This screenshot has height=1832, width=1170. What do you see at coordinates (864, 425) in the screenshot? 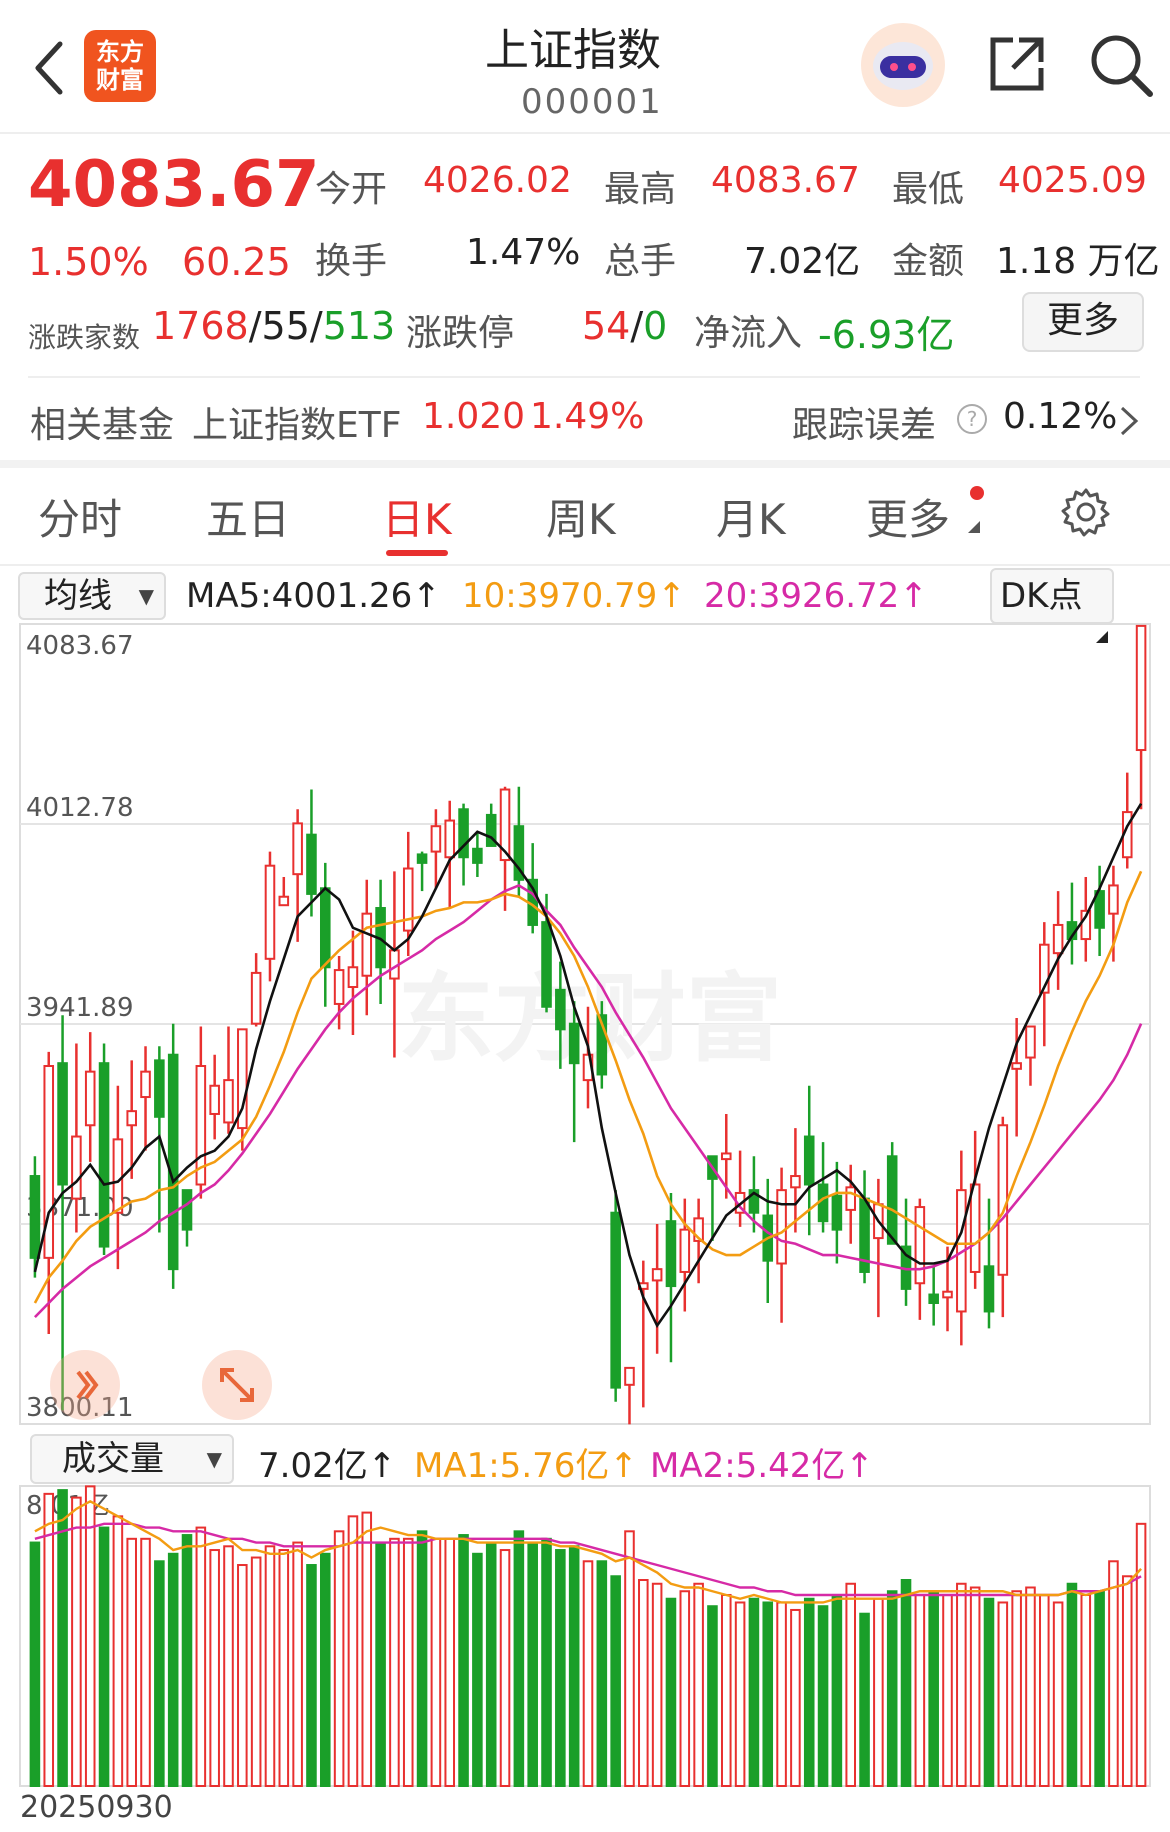
I see `tracking-label: 跟踪误差` at bounding box center [864, 425].